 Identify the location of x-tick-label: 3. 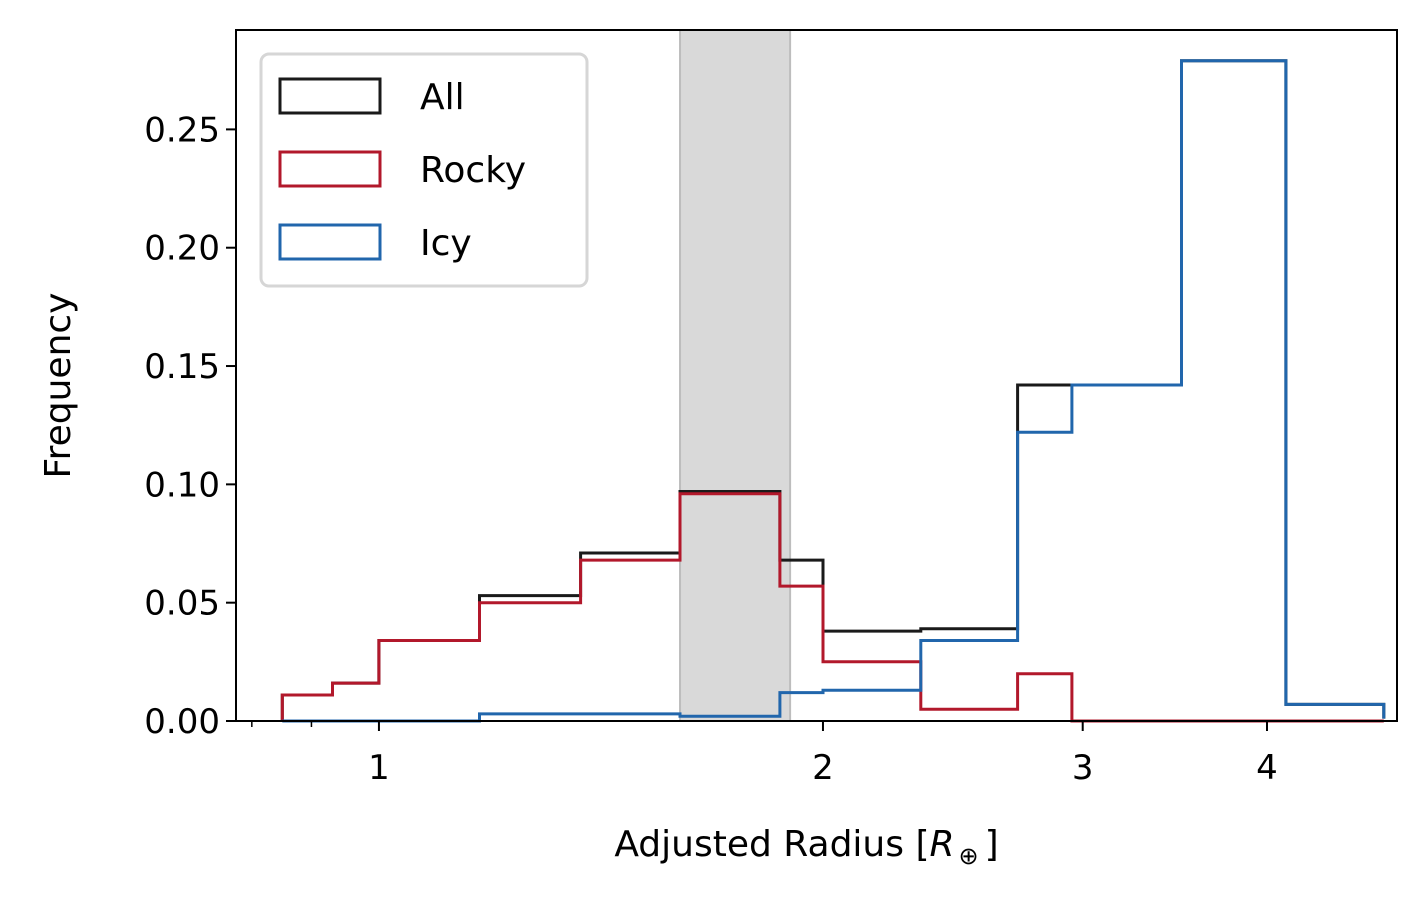
(1083, 768).